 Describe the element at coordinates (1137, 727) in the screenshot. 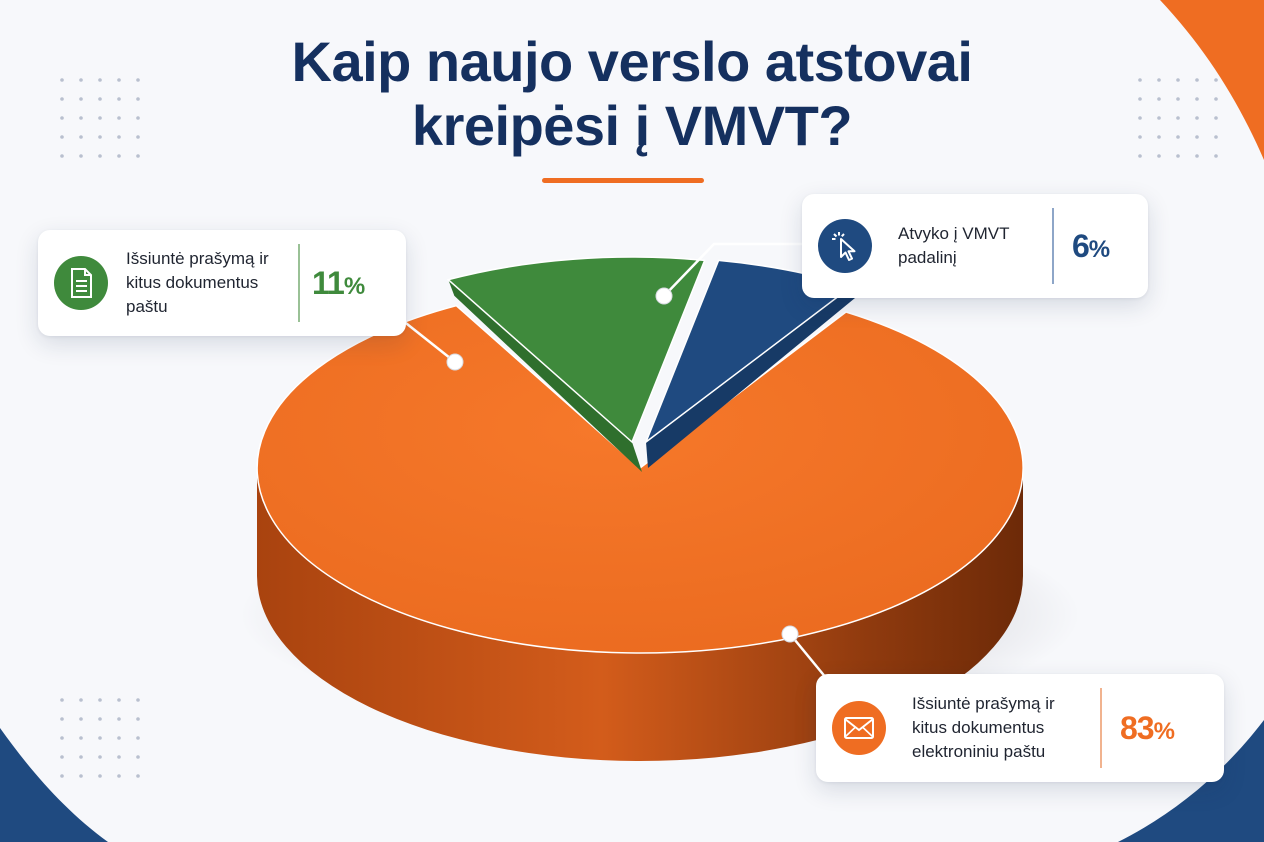

I see `value-number: 83` at that location.